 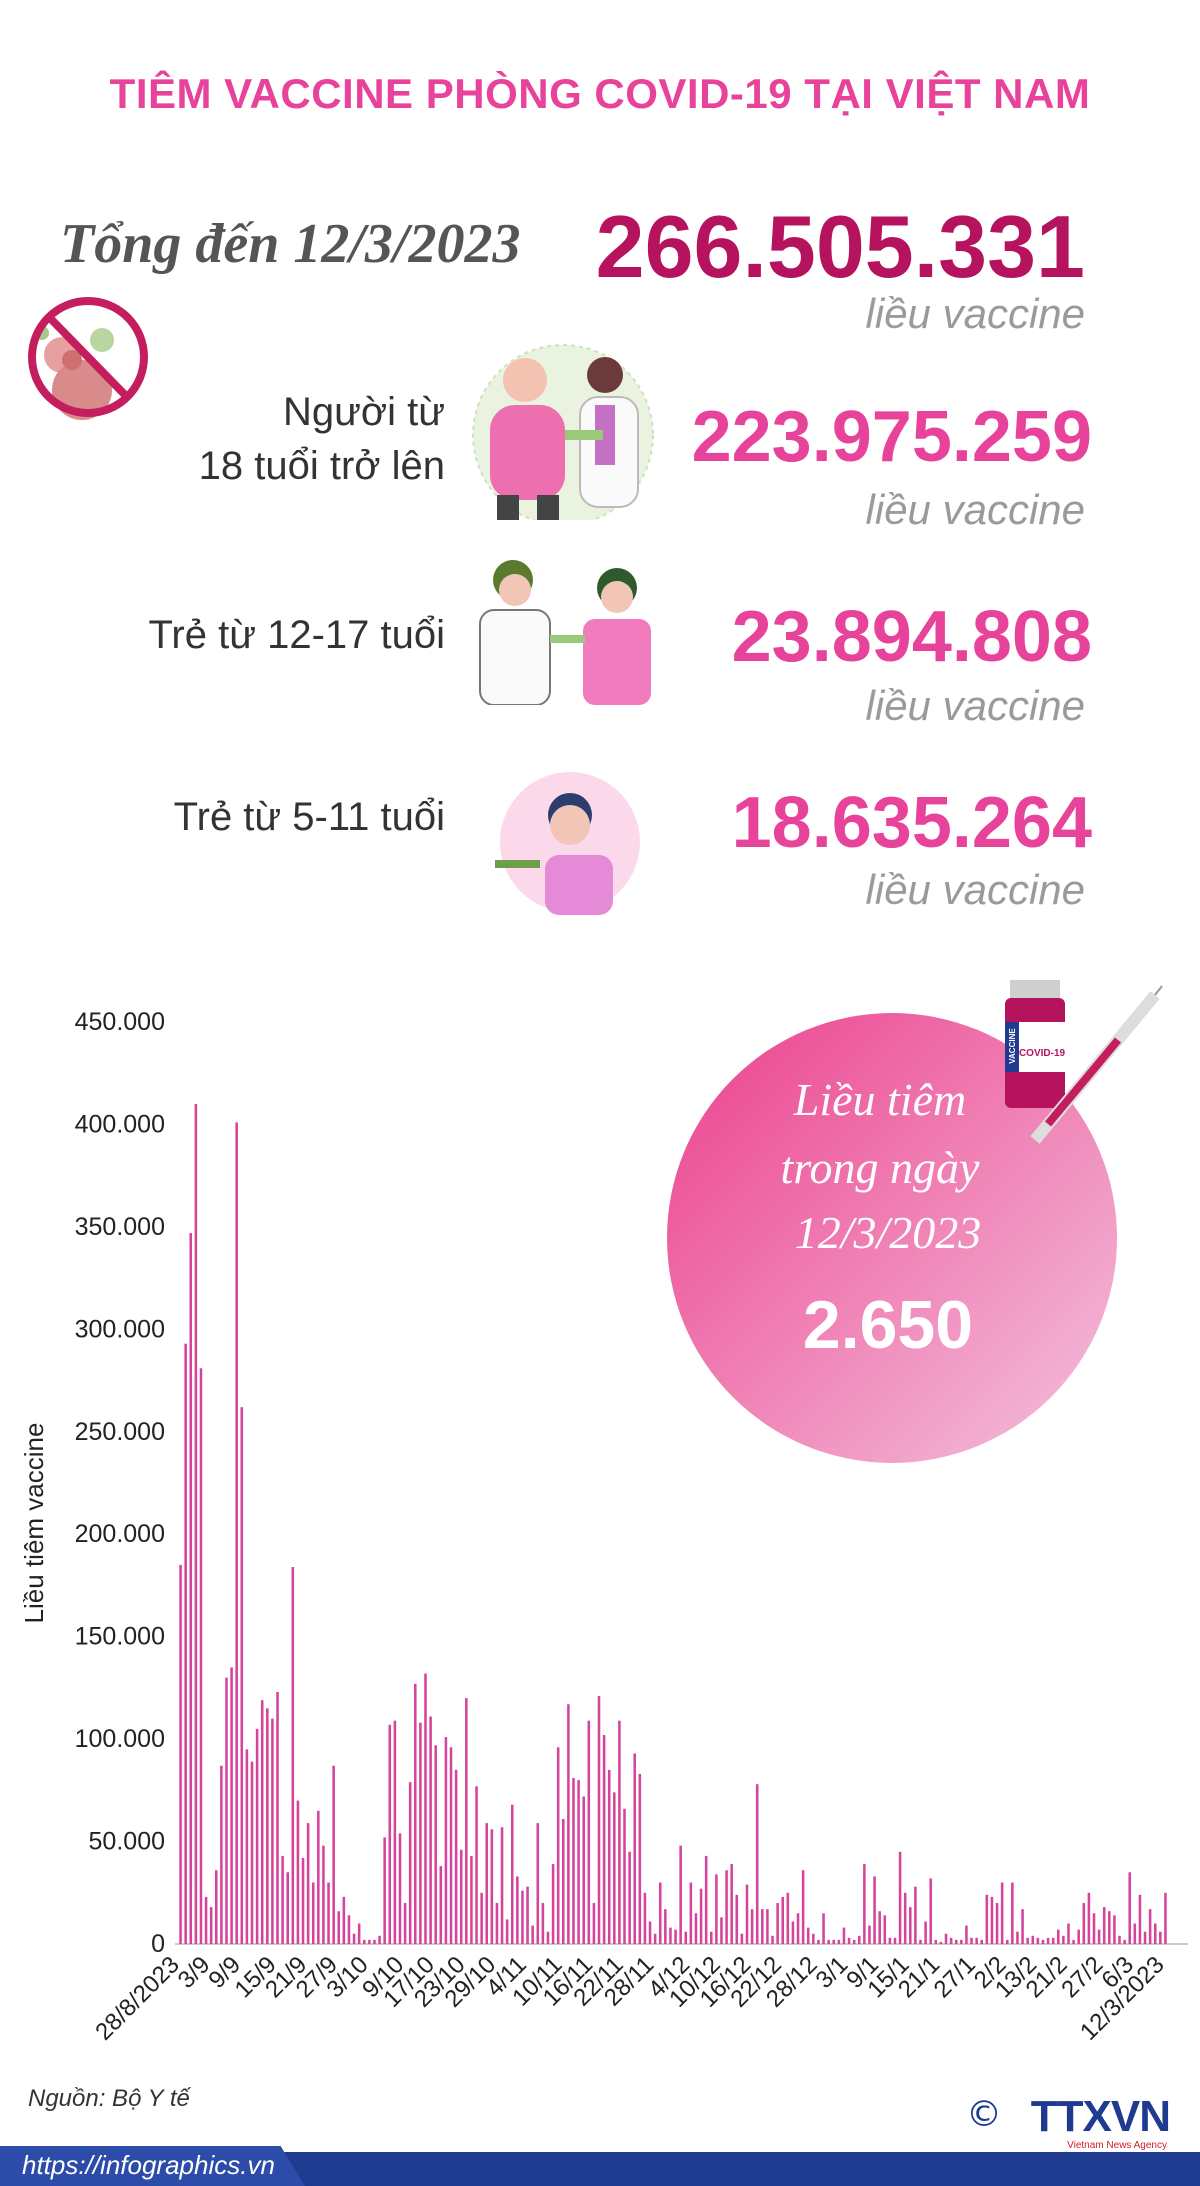 What do you see at coordinates (911, 637) in the screenshot?
I see `group-teens-value: 23.894.808` at bounding box center [911, 637].